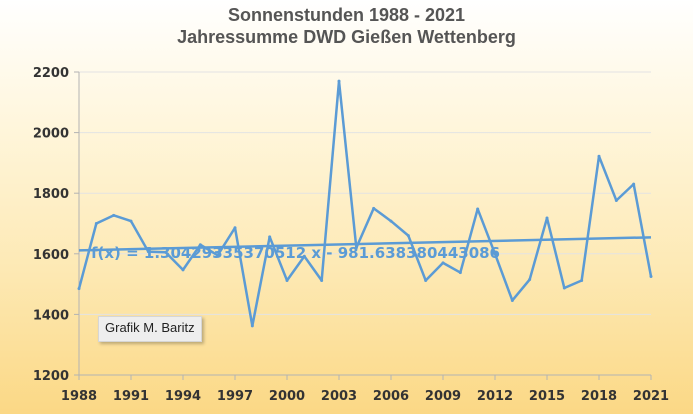 This screenshot has height=414, width=693. Describe the element at coordinates (599, 156) in the screenshot. I see `data-point-2018` at that location.